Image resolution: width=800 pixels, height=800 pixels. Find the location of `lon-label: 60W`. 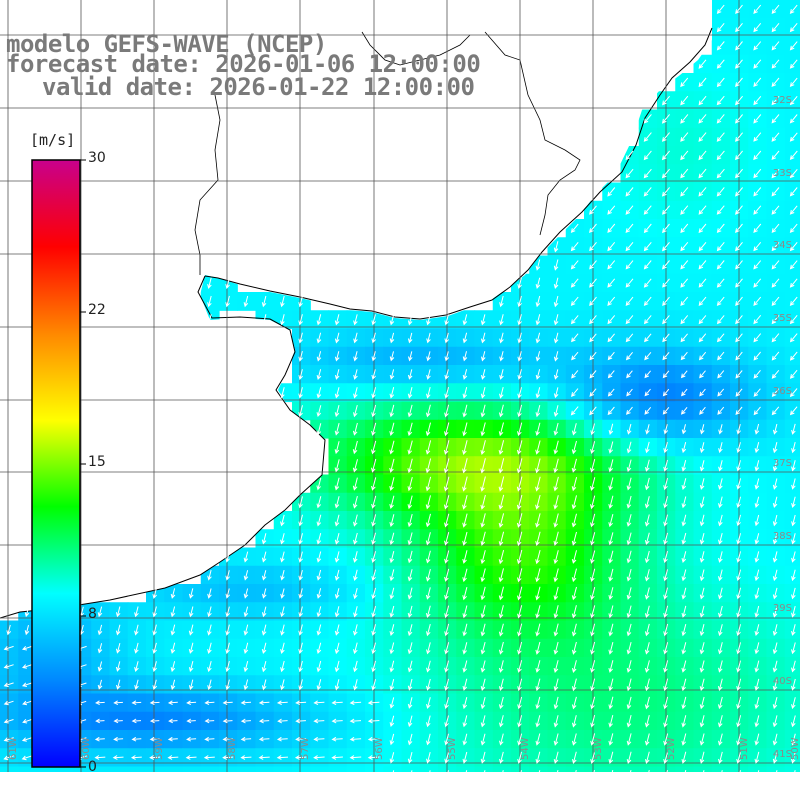

lon-label: 60W is located at coordinates (86, 748).